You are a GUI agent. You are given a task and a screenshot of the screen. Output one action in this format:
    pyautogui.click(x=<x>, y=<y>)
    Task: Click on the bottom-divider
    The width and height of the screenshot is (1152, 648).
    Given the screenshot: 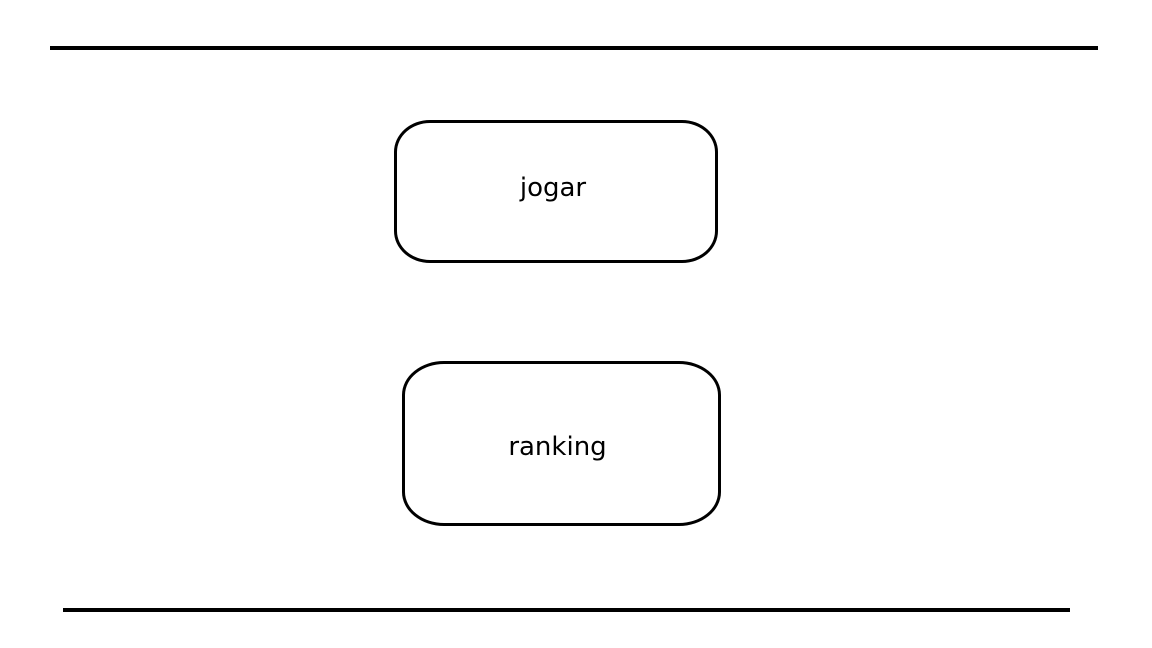 What is the action you would take?
    pyautogui.click(x=566, y=610)
    